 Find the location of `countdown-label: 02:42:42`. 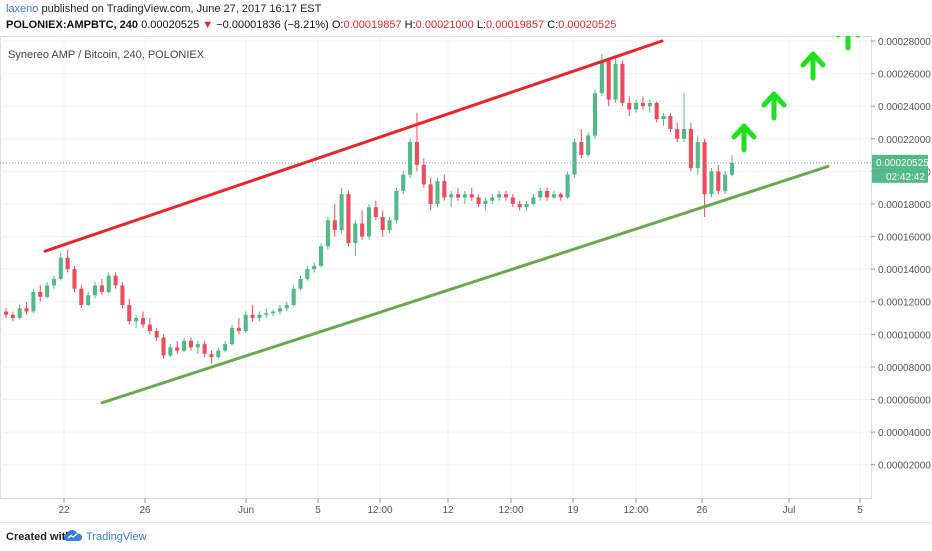

countdown-label: 02:42:42 is located at coordinates (905, 177).